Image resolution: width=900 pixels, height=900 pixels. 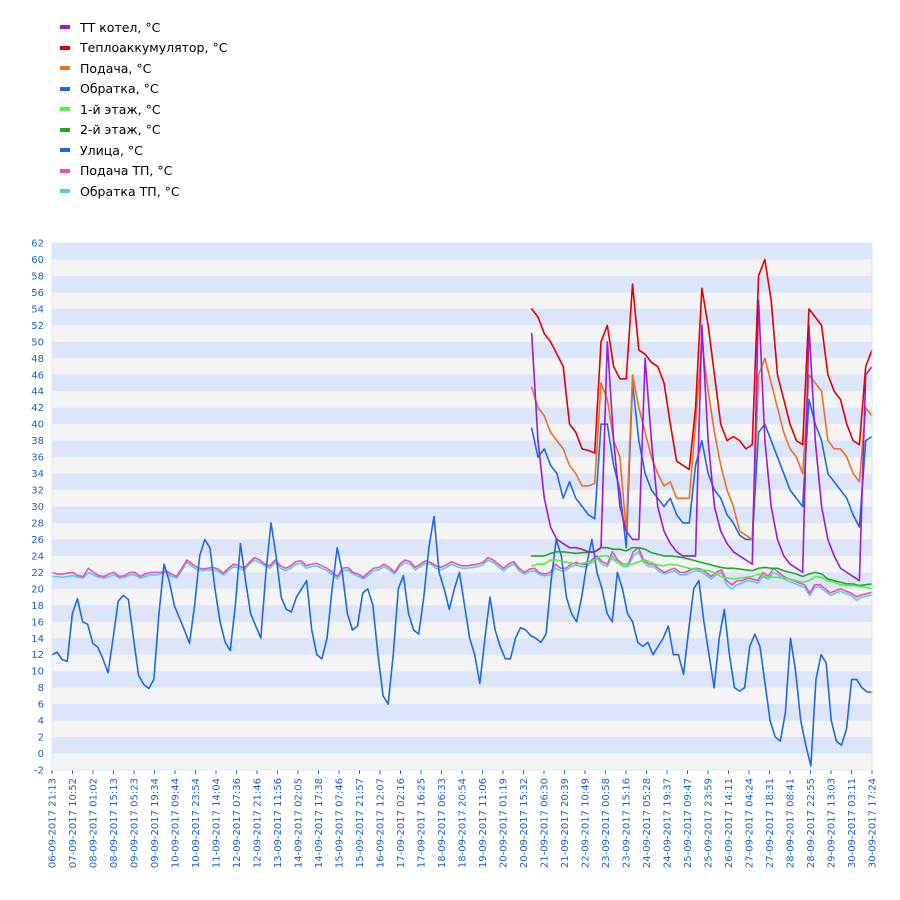 I want to click on y-tick-label: 56, so click(x=37, y=293).